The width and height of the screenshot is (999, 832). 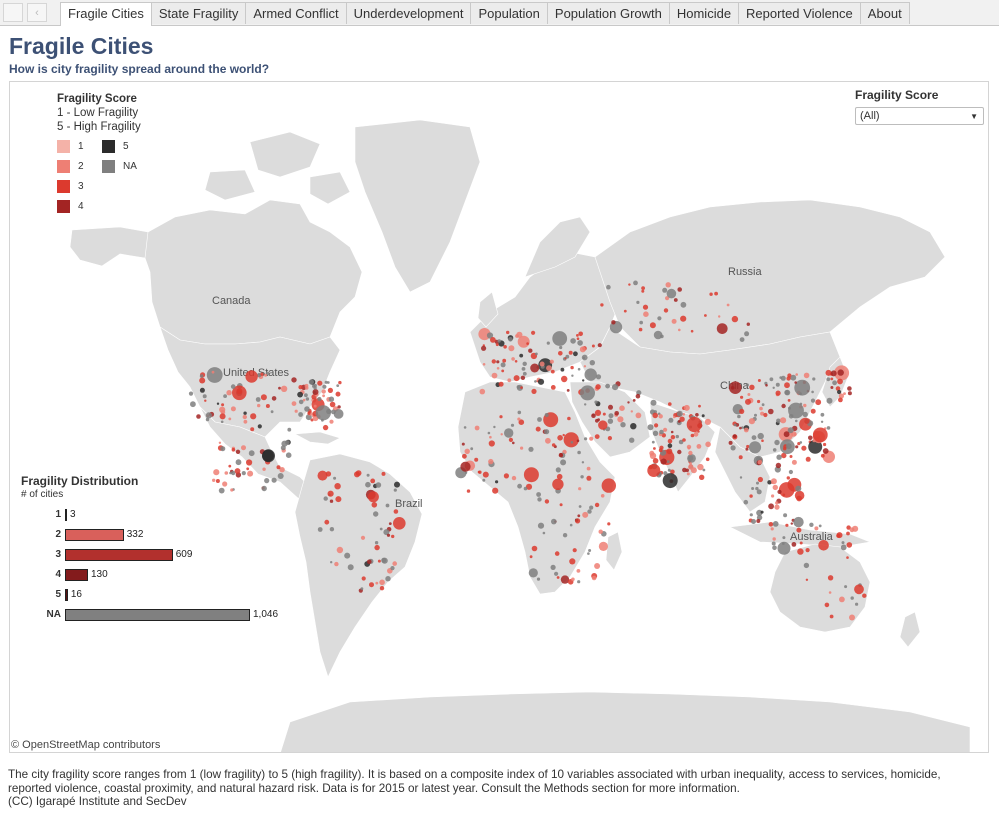 I want to click on tab-state-fragility: State Fragility, so click(x=198, y=13).